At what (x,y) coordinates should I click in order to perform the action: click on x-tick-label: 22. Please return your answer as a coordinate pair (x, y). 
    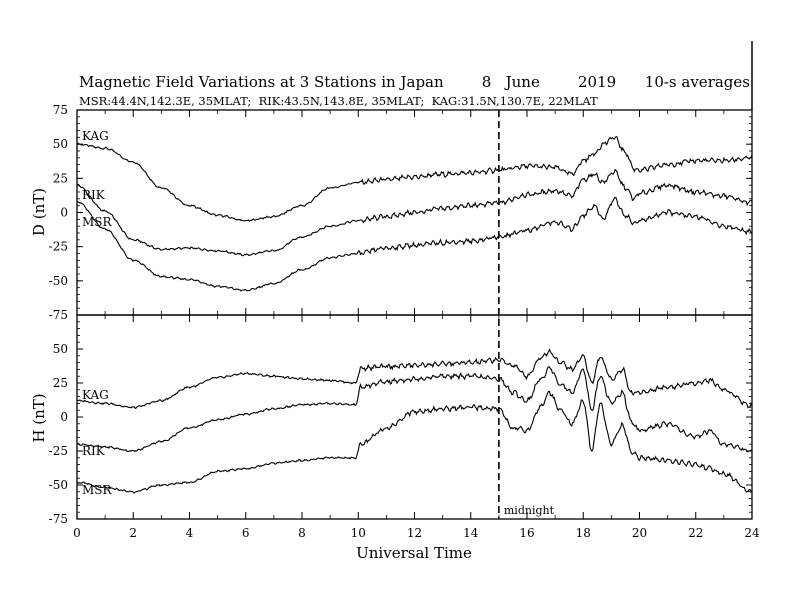
    Looking at the image, I should click on (695, 533).